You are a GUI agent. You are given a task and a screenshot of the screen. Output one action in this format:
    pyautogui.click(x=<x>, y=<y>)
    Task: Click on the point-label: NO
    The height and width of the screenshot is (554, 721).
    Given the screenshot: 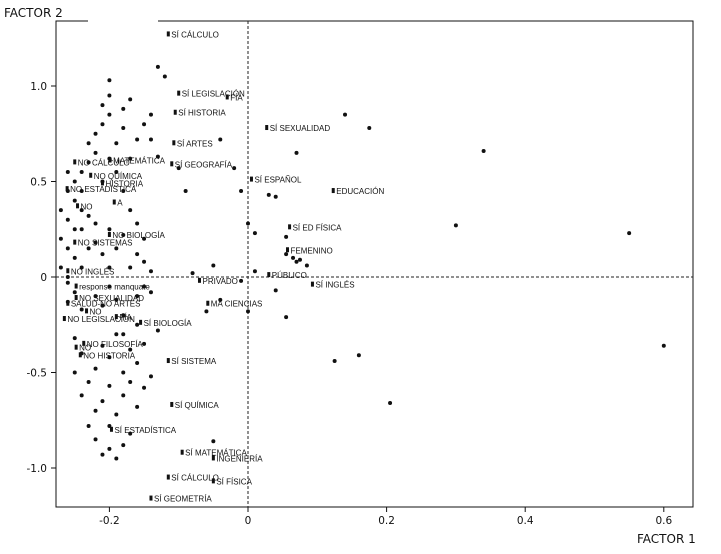 What is the action you would take?
    pyautogui.click(x=87, y=206)
    